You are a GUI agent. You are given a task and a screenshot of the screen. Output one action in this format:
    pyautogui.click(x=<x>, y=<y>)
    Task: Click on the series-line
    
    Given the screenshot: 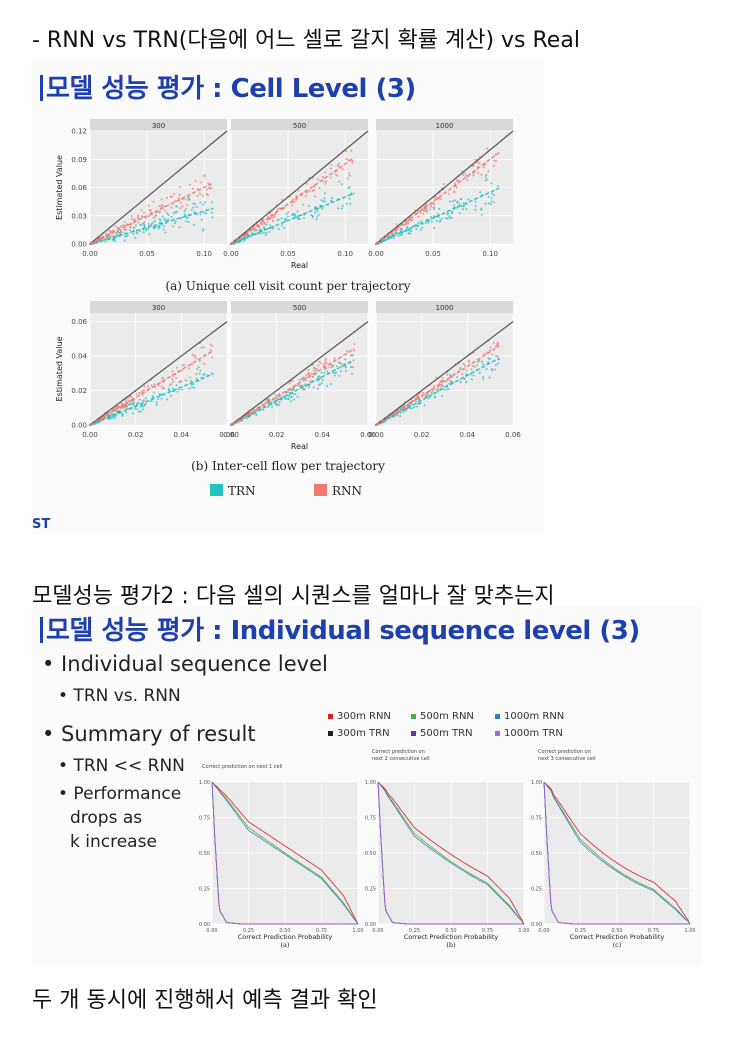 What is the action you would take?
    pyautogui.click(x=285, y=853)
    